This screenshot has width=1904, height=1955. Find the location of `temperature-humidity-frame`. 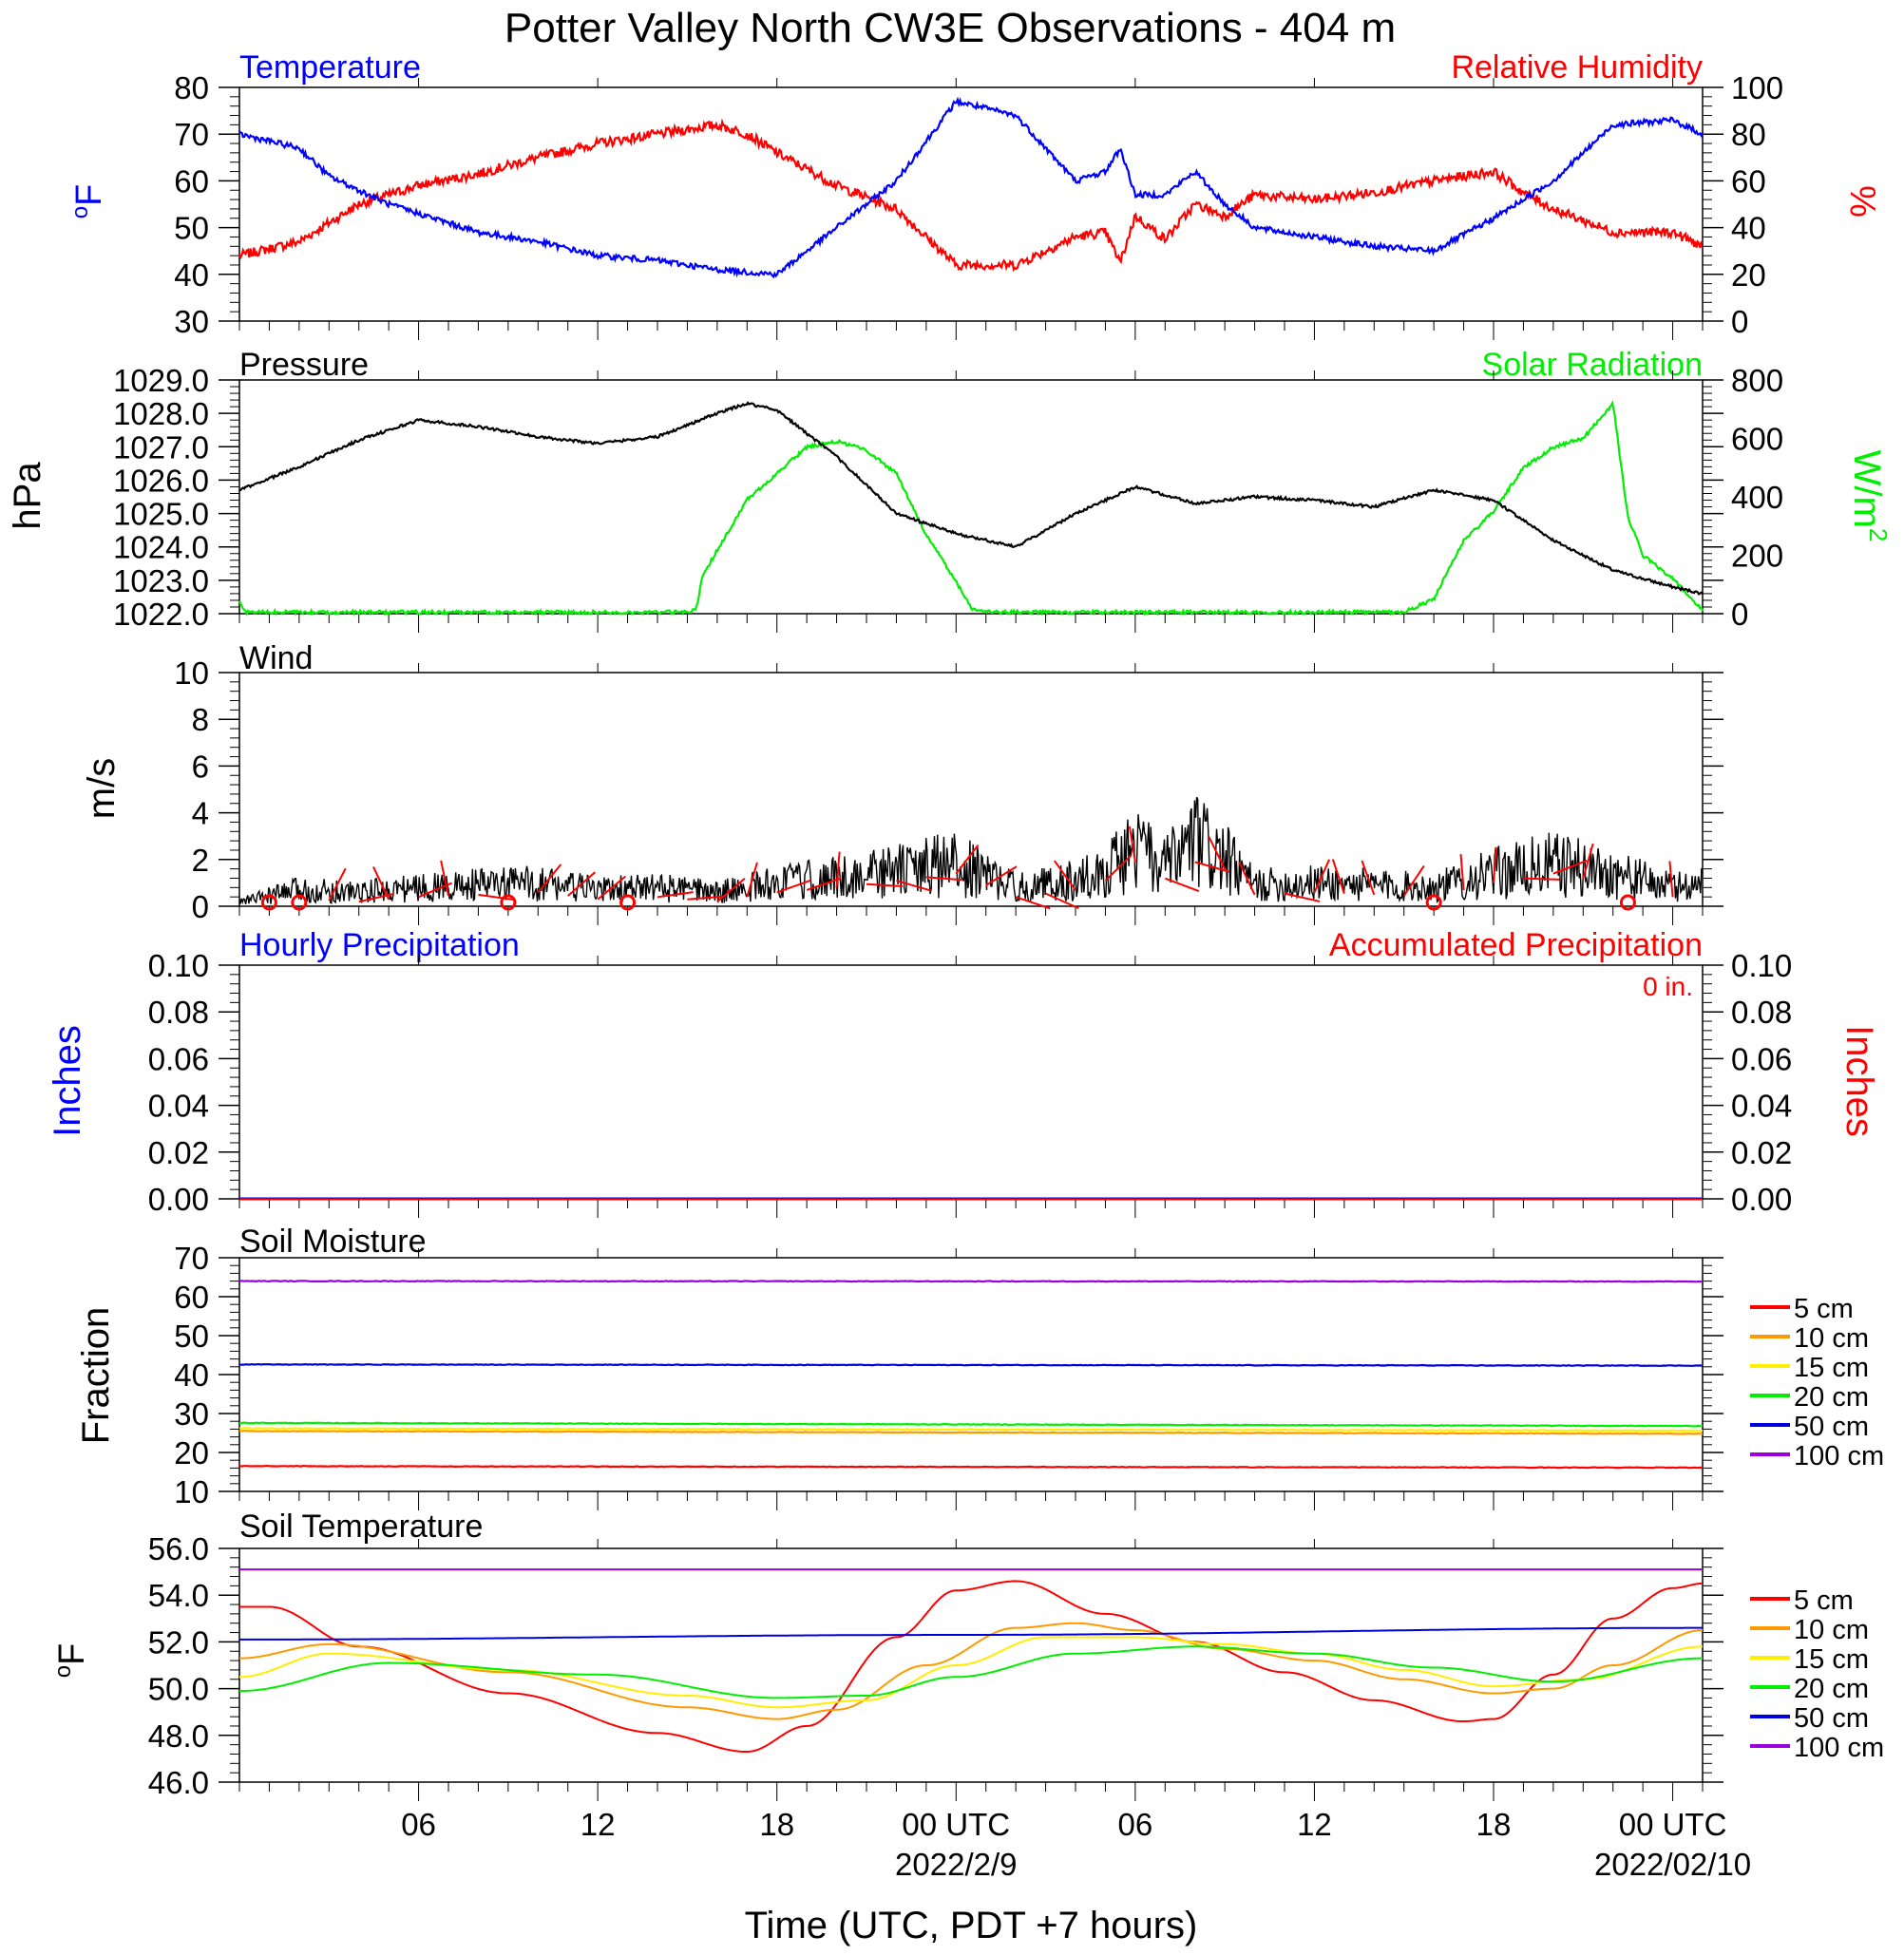

temperature-humidity-frame is located at coordinates (971, 204).